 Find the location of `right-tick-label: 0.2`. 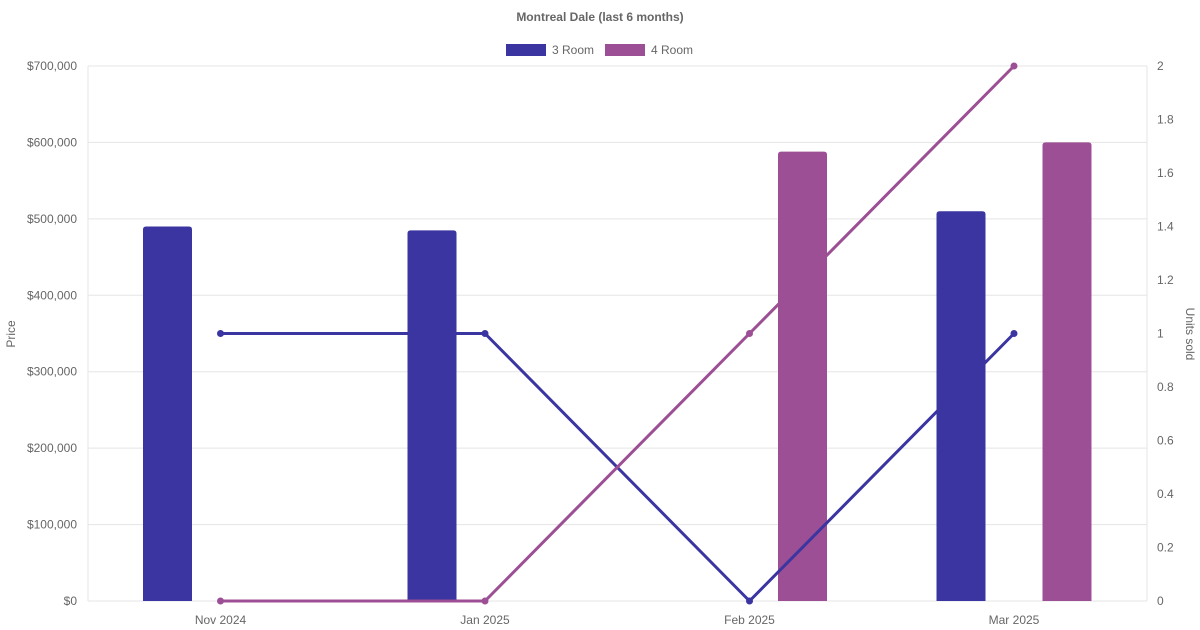

right-tick-label: 0.2 is located at coordinates (1165, 548).